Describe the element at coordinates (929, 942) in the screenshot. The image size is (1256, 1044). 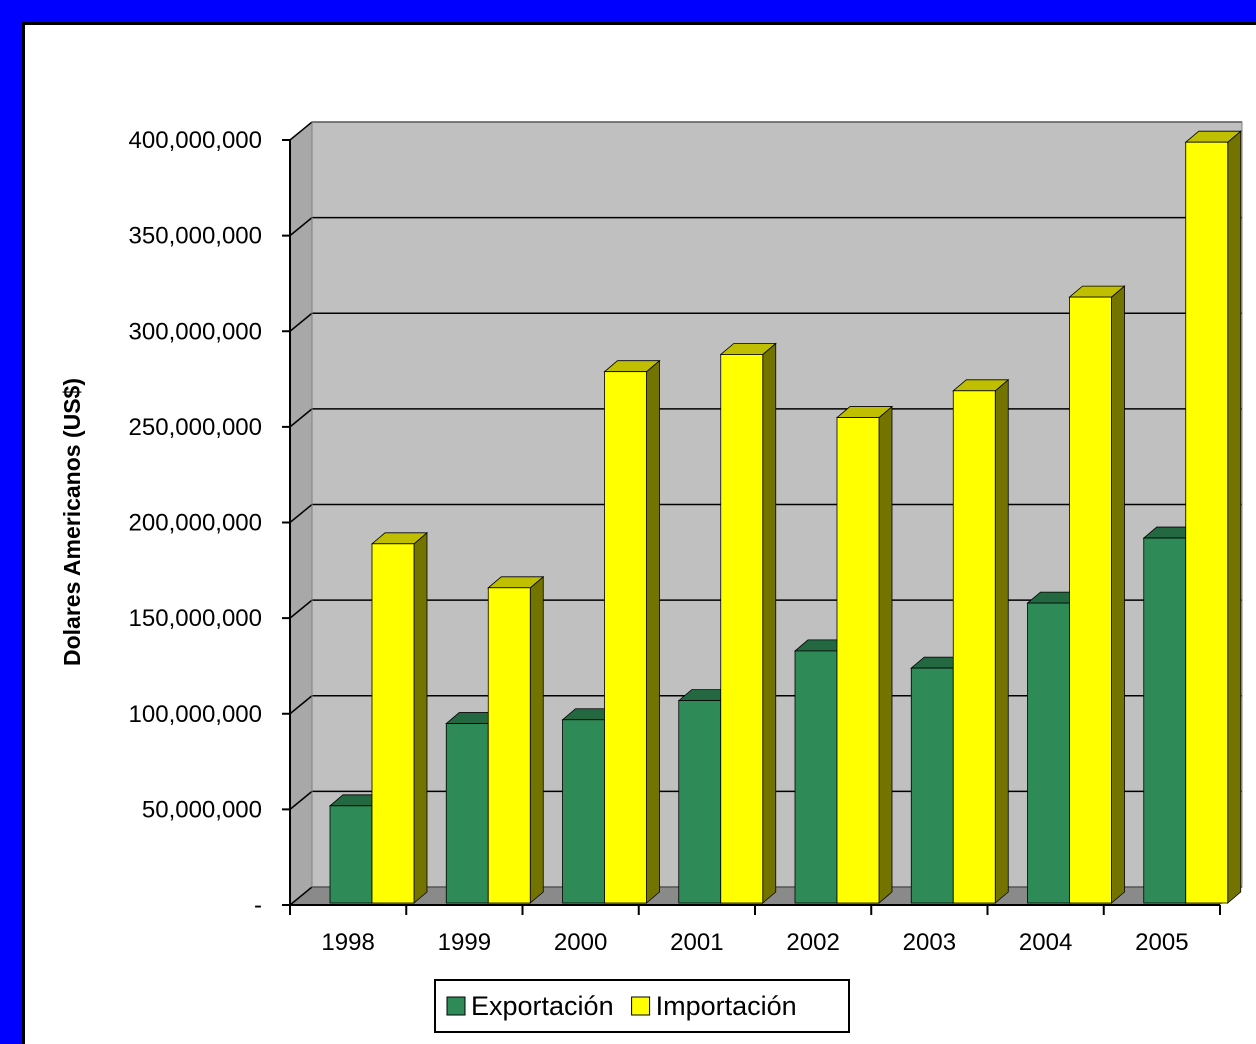
I see `x-tick-label: 2003` at that location.